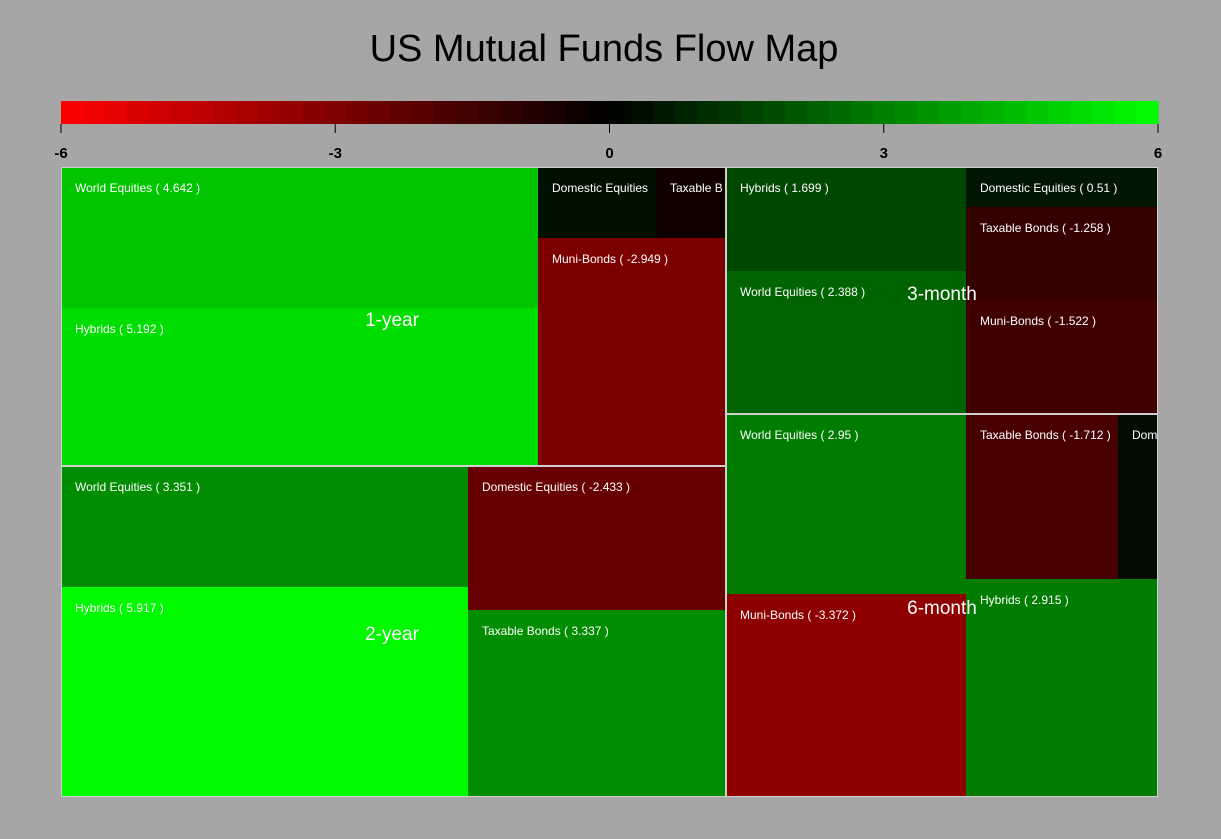  Describe the element at coordinates (119, 329) in the screenshot. I see `treemap-cell-label: Hybrids ( 5.192 )` at that location.